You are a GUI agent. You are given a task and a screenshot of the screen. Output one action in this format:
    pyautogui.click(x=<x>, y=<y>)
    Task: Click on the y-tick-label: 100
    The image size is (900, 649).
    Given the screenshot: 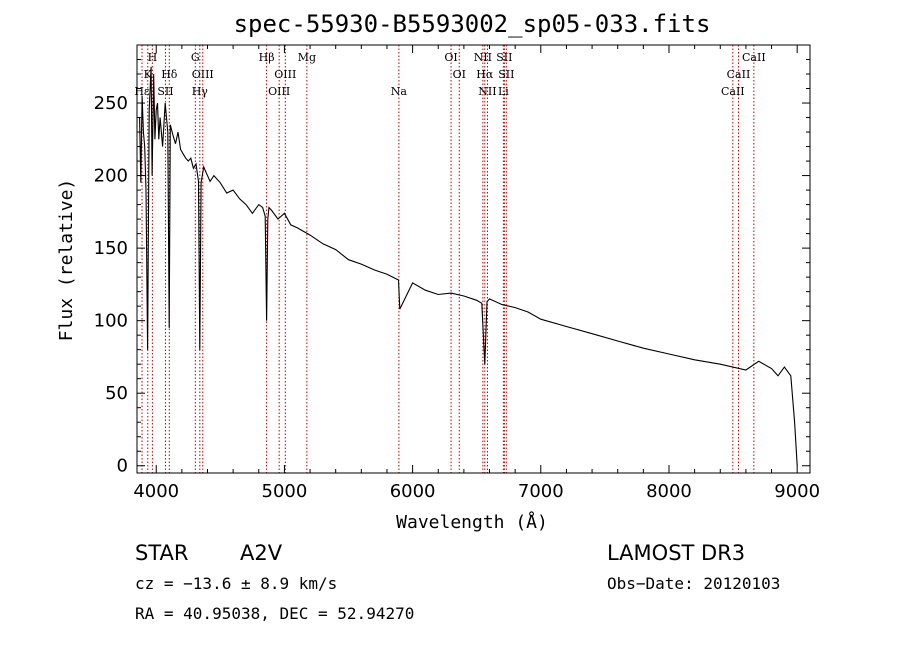 What is the action you would take?
    pyautogui.click(x=111, y=321)
    